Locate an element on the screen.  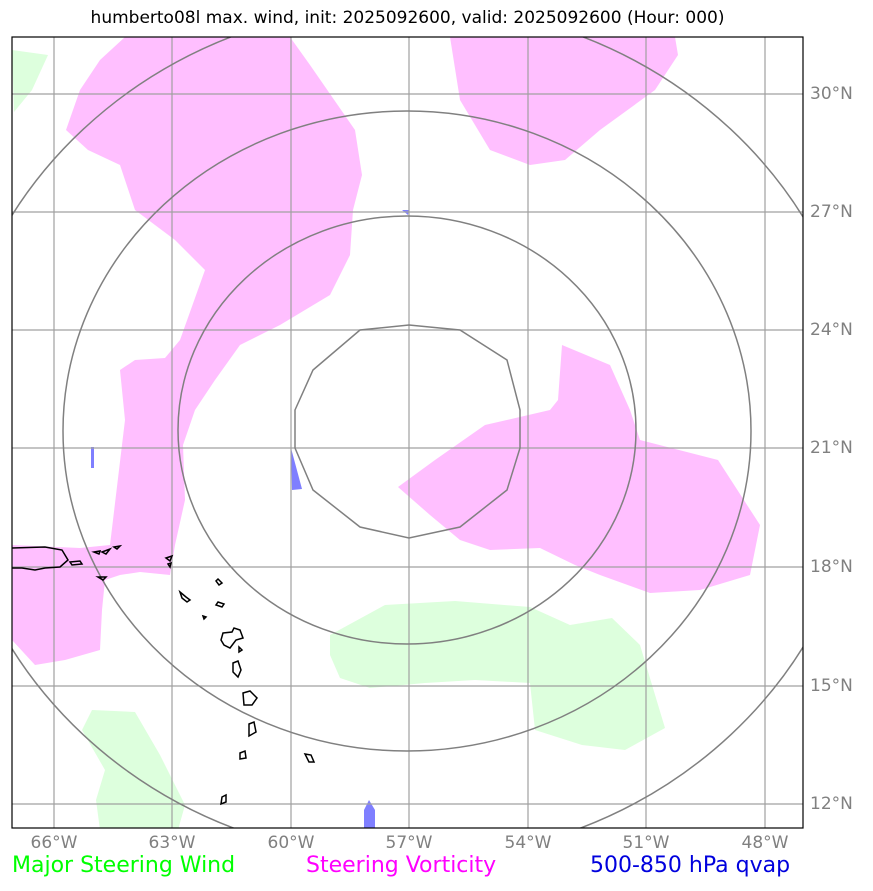
dominica-coast is located at coordinates (237, 669).